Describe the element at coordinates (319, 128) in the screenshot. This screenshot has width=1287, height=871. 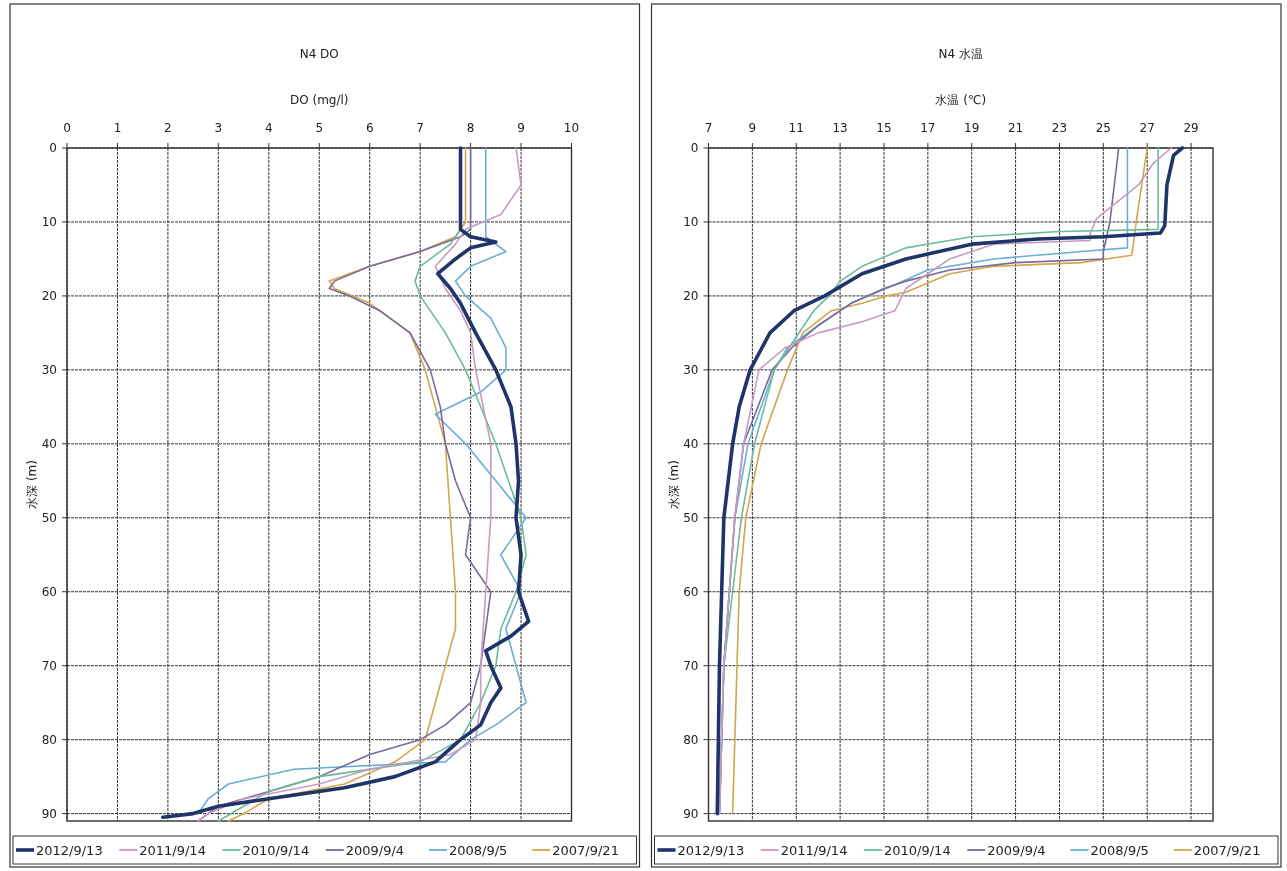
I see `x-tick-label: 5` at that location.